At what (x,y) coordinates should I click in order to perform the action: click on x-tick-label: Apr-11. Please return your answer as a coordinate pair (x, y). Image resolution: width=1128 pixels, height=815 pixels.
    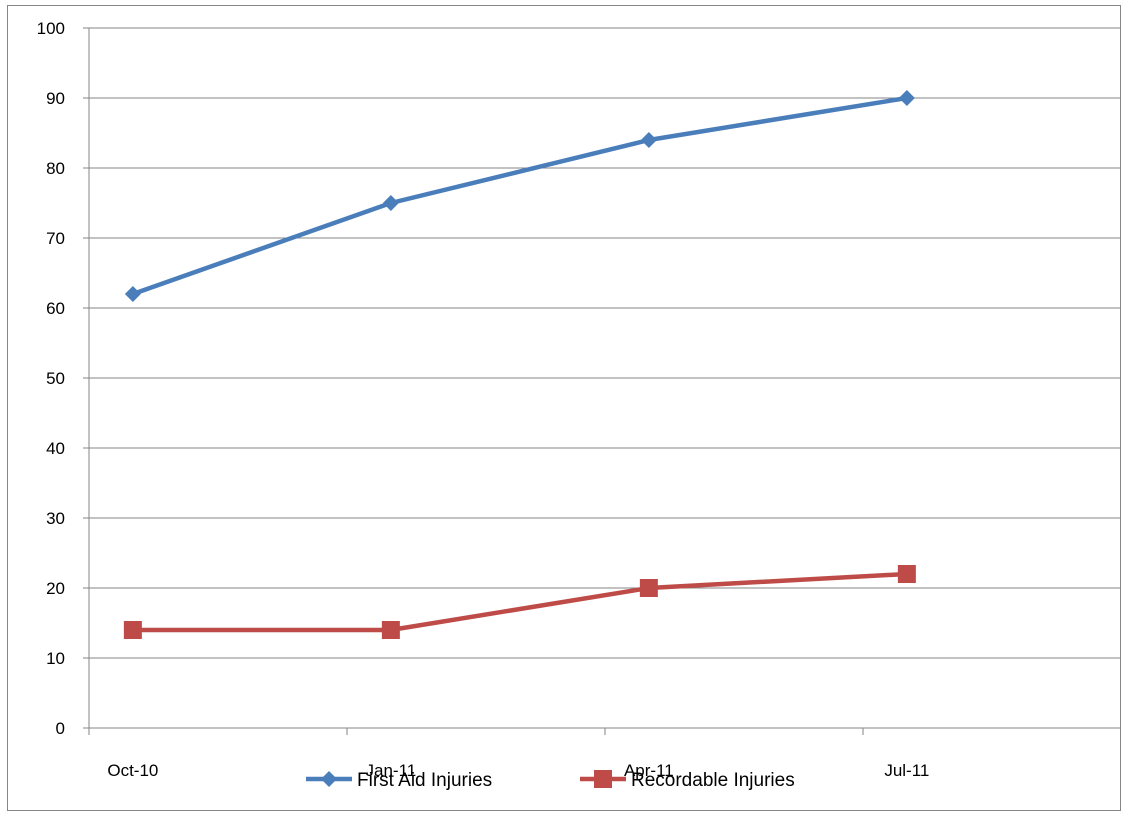
    Looking at the image, I should click on (649, 770).